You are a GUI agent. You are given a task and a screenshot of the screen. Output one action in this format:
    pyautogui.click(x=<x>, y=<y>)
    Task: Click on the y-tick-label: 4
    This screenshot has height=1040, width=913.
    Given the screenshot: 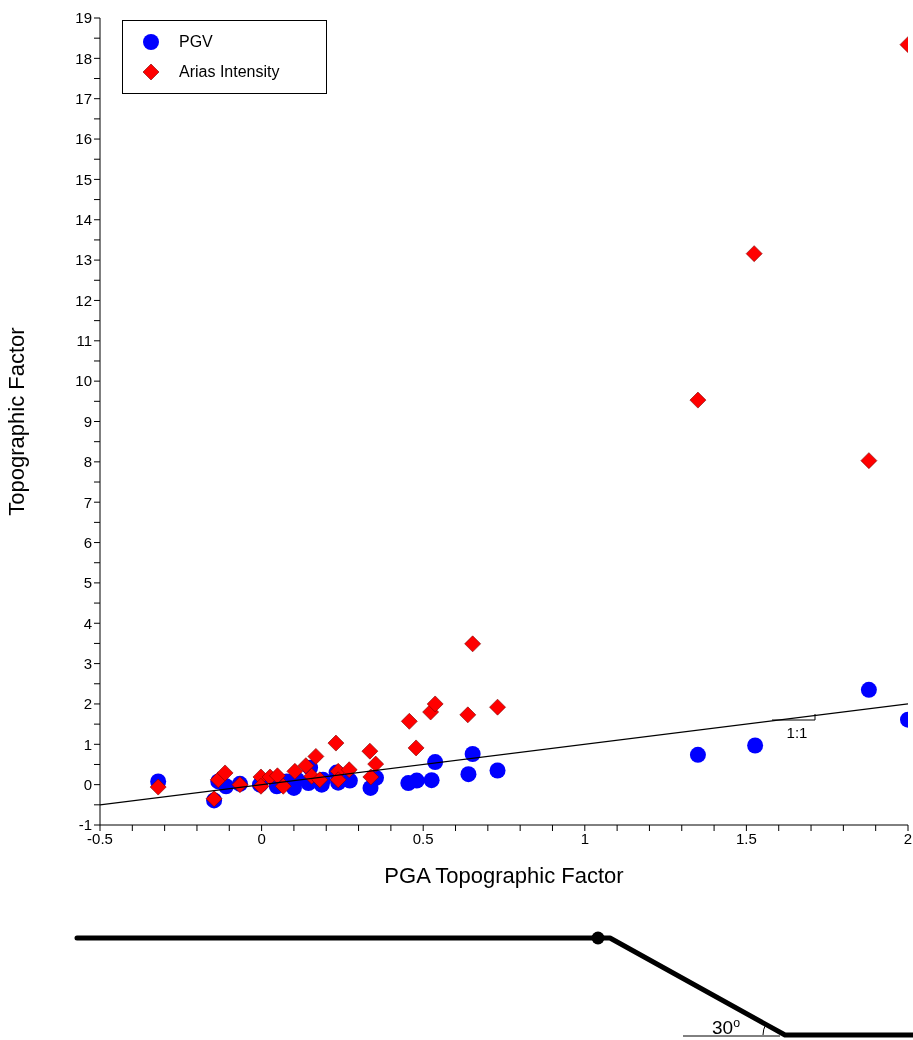 What is the action you would take?
    pyautogui.click(x=87, y=623)
    